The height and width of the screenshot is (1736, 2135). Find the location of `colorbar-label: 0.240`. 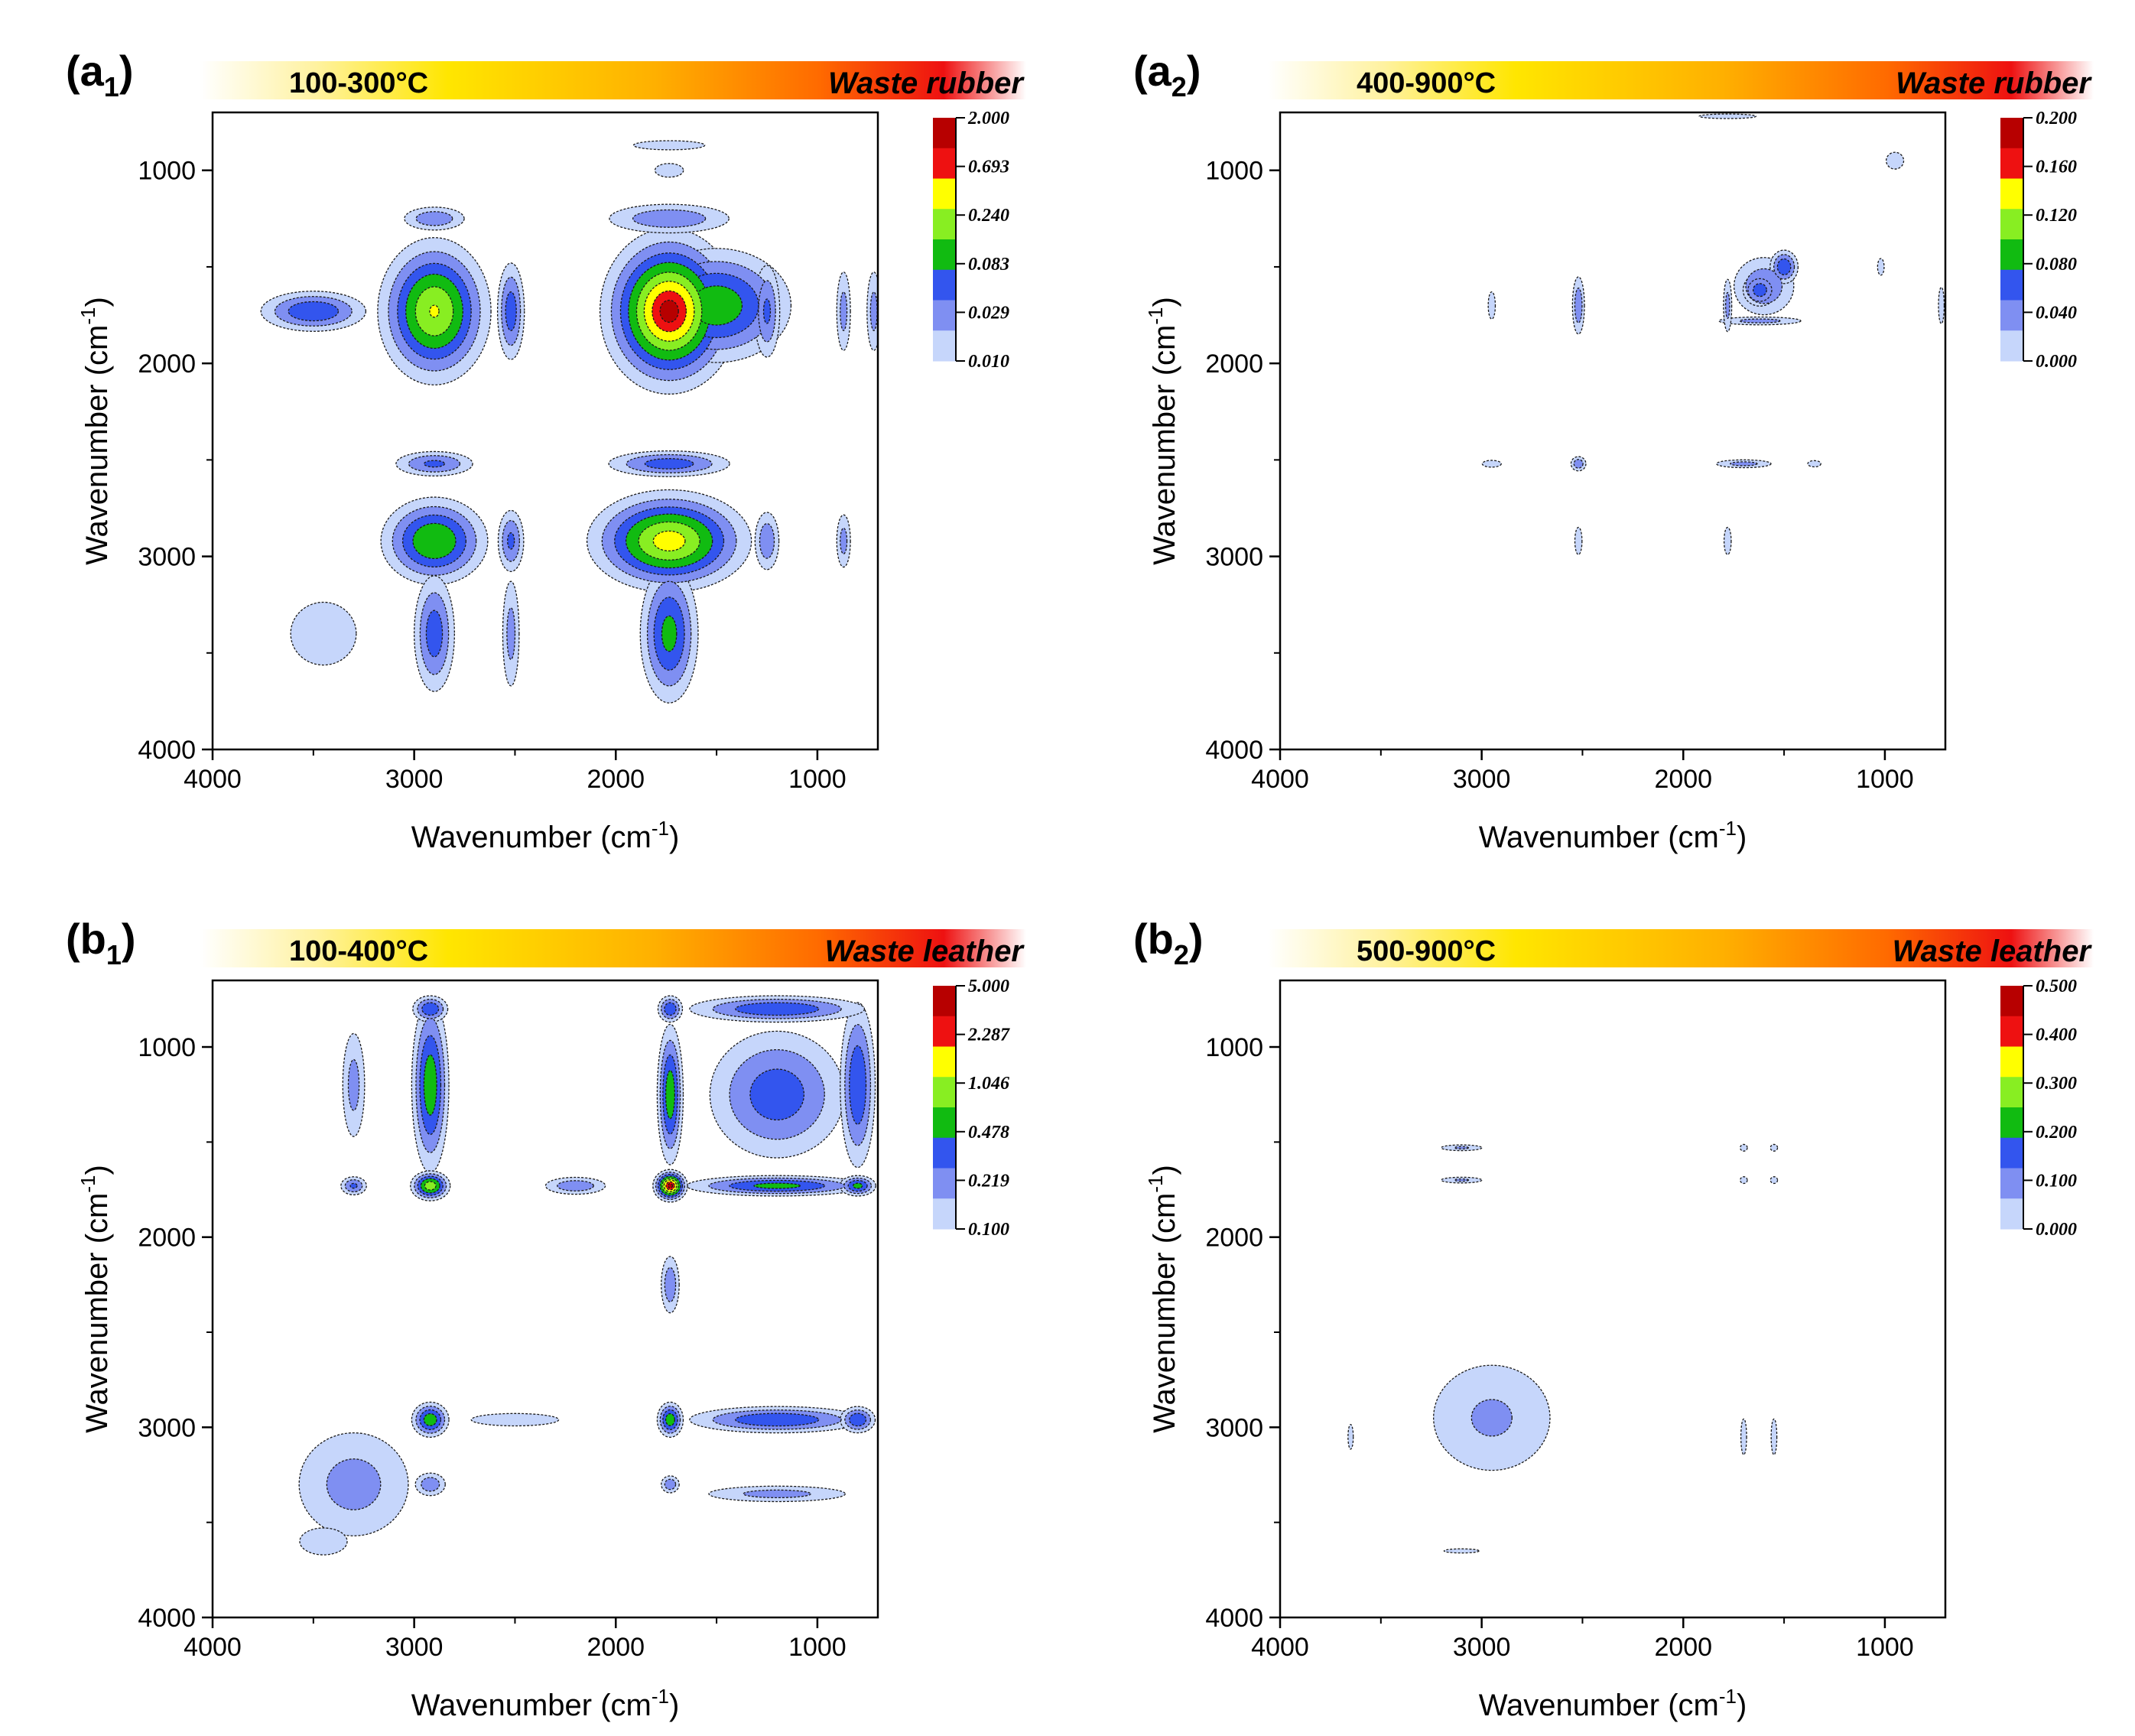

colorbar-label: 0.240 is located at coordinates (988, 216).